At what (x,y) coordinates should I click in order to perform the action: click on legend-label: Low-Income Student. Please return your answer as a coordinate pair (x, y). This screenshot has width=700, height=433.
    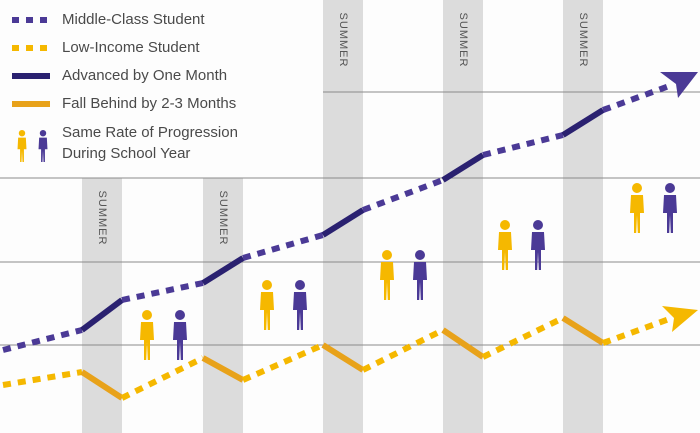
    Looking at the image, I should click on (131, 47).